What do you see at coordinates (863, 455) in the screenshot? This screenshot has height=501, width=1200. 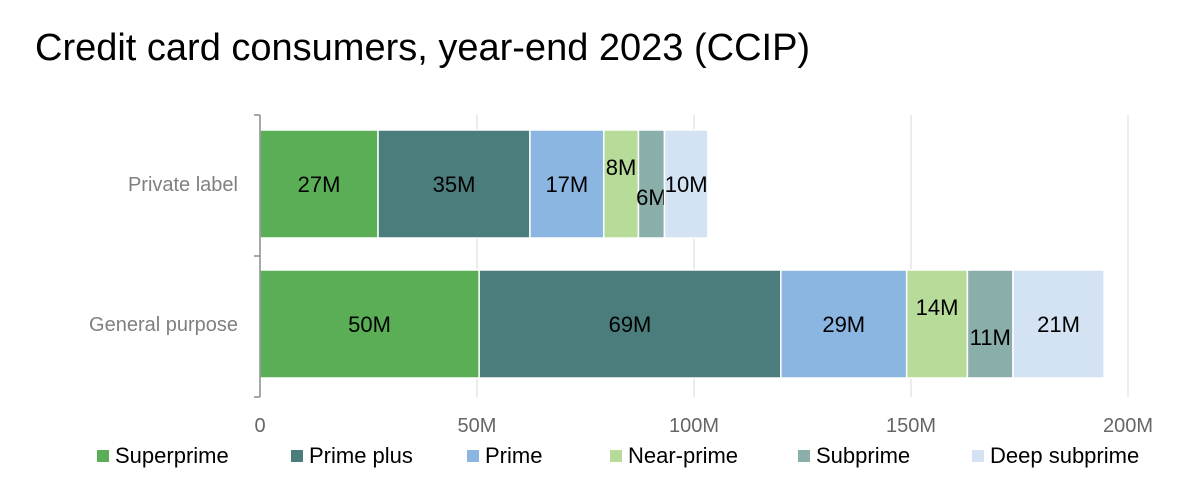 I see `legend-label: Subprime` at bounding box center [863, 455].